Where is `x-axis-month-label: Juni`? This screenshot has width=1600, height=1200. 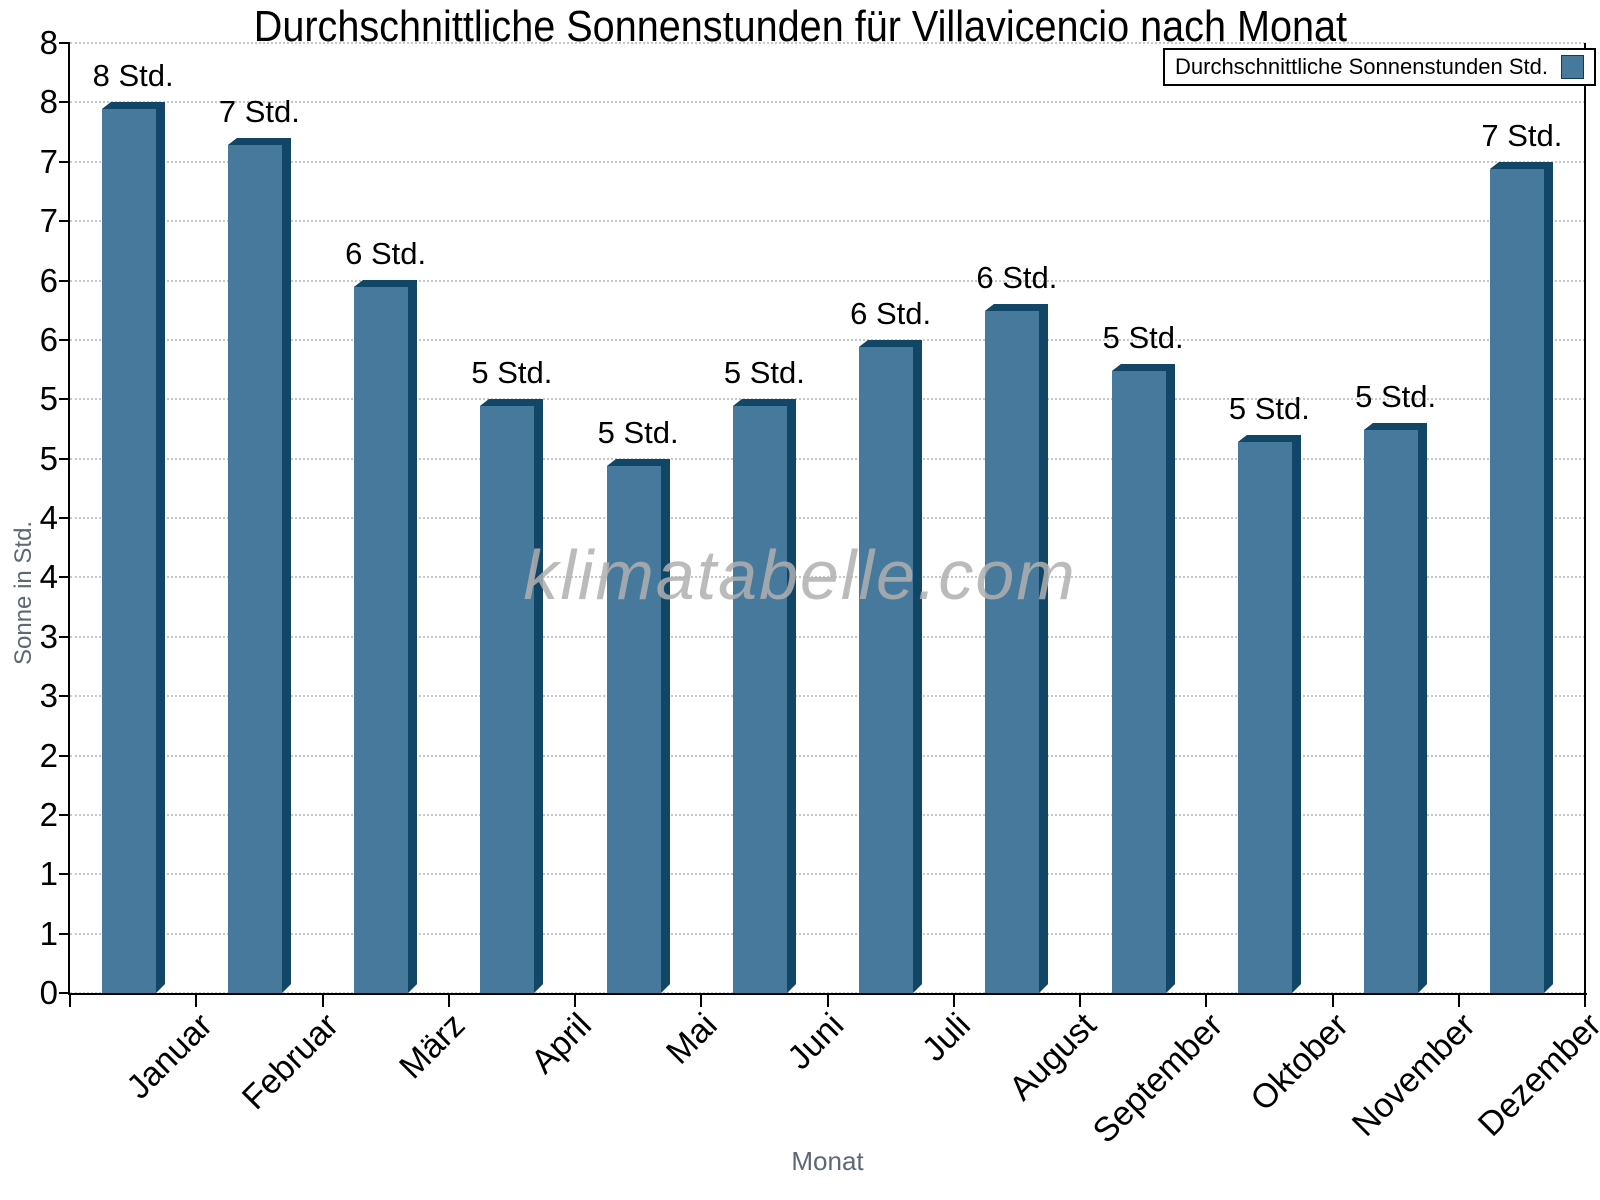 x-axis-month-label: Juni is located at coordinates (816, 1041).